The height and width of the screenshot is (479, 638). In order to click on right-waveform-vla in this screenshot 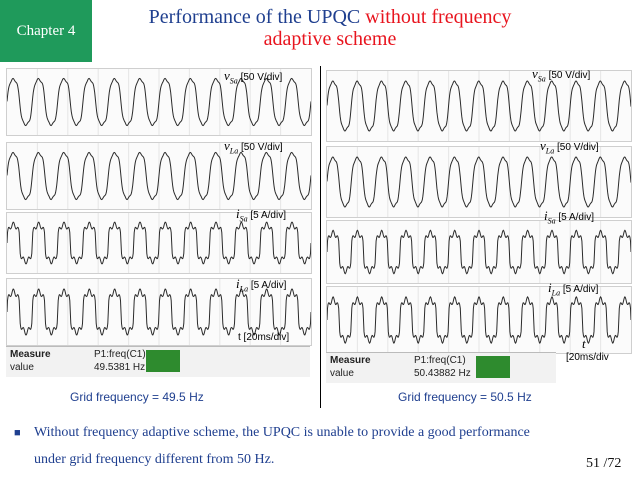, I will do `click(479, 182)`.